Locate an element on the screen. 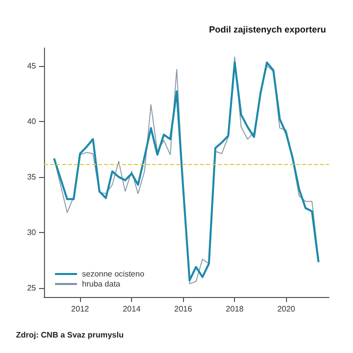 Image resolution: width=353 pixels, height=353 pixels. x-tick-label: 2018 is located at coordinates (235, 309).